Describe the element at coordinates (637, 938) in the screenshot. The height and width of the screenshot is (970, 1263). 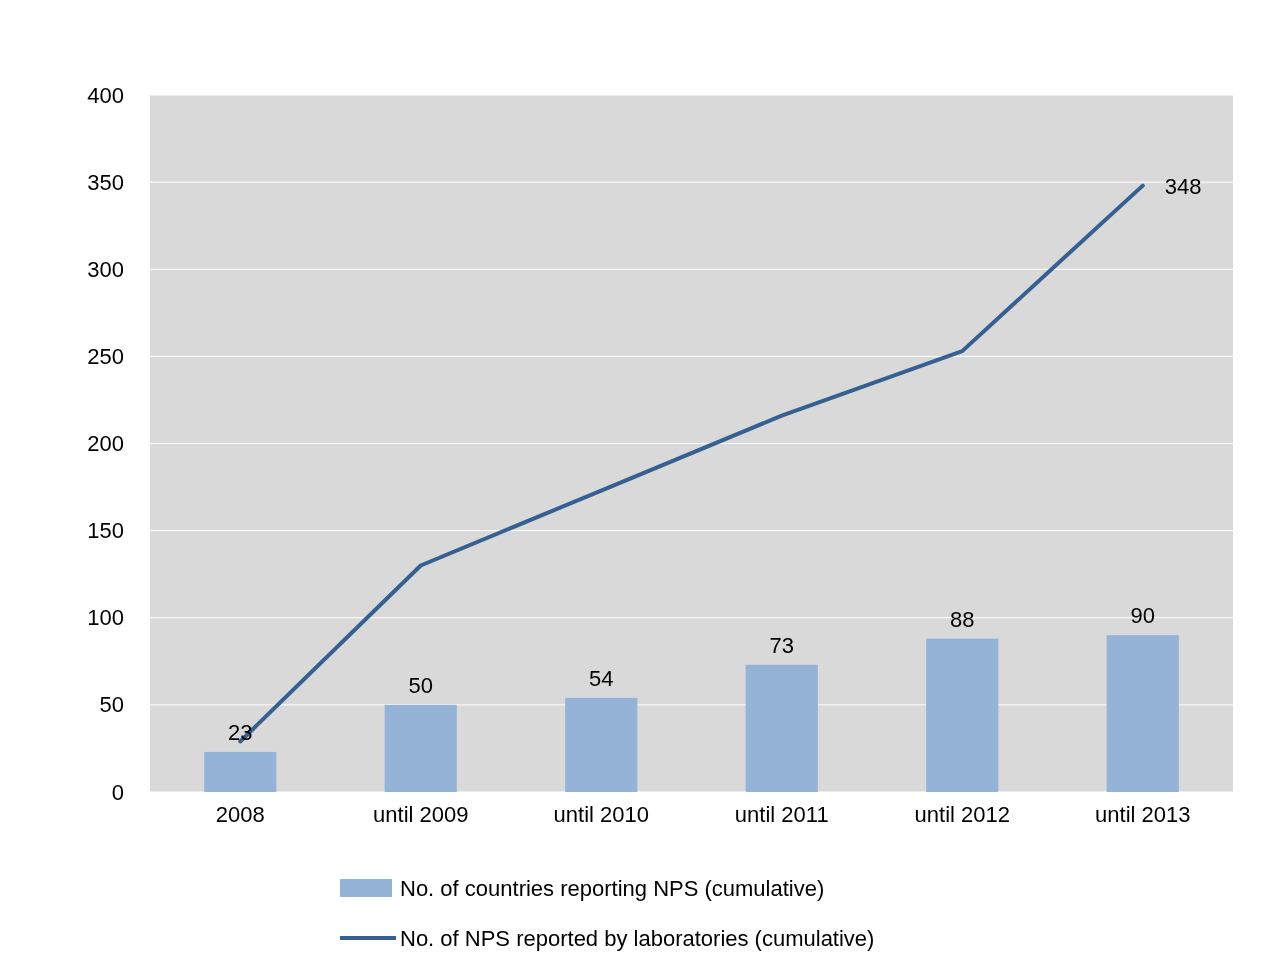
I see `legend-label: No. of NPS reported by laboratories (cumulative)` at that location.